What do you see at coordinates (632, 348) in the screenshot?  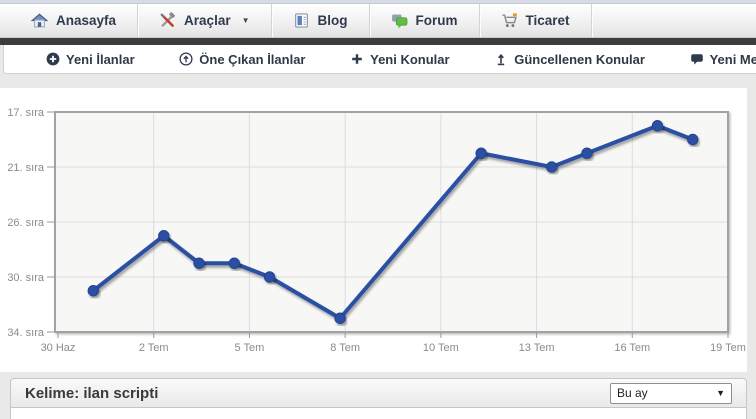 I see `x-axis-label: 16 Tem` at bounding box center [632, 348].